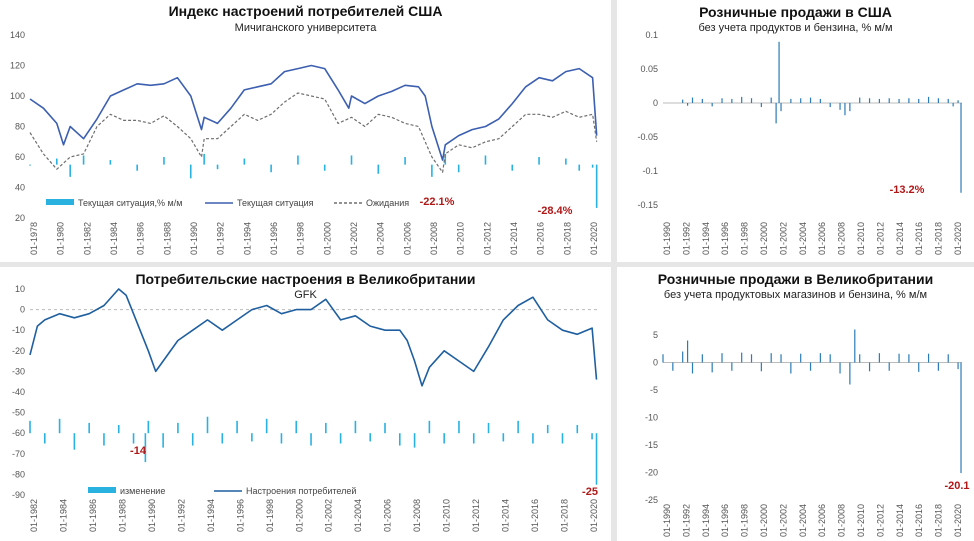 The image size is (974, 541). Describe the element at coordinates (102, 490) in the screenshot. I see `legend-swatch` at that location.